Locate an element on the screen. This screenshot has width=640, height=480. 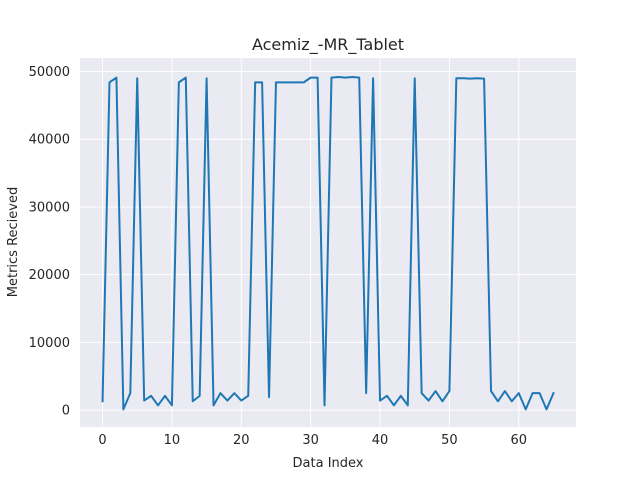
x-tick-label: 0 is located at coordinates (102, 440).